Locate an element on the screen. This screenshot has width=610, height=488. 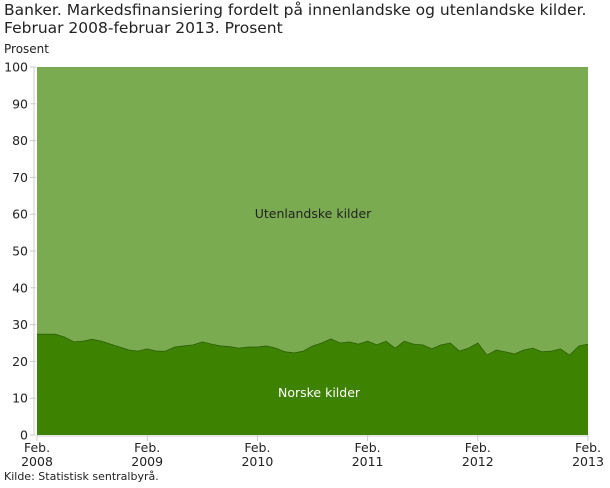
y-tick-label: 10 is located at coordinates (20, 398).